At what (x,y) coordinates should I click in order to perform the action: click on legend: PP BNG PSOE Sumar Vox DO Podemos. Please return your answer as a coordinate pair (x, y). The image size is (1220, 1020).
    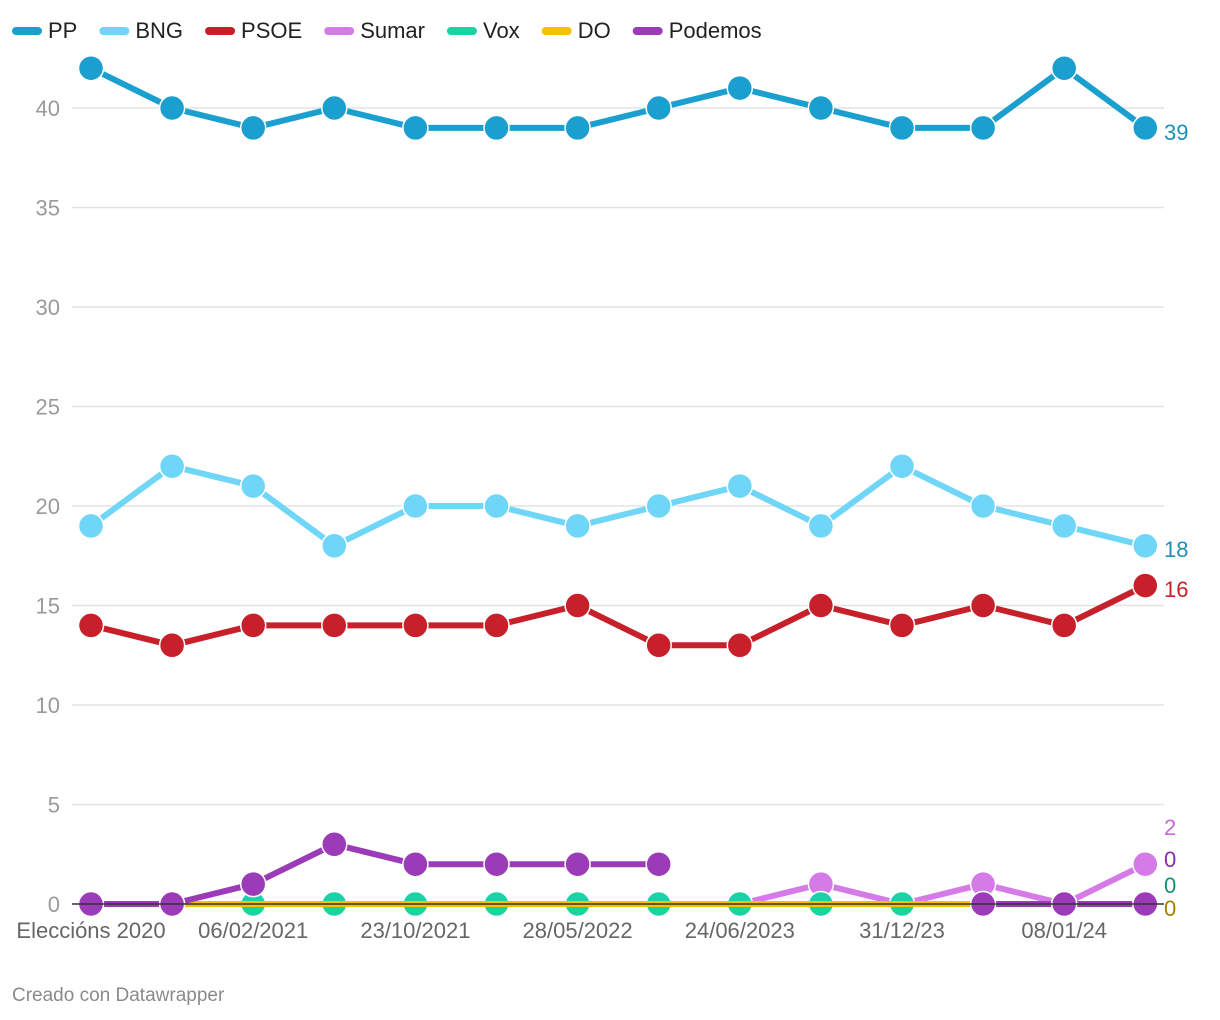
    Looking at the image, I should click on (387, 30).